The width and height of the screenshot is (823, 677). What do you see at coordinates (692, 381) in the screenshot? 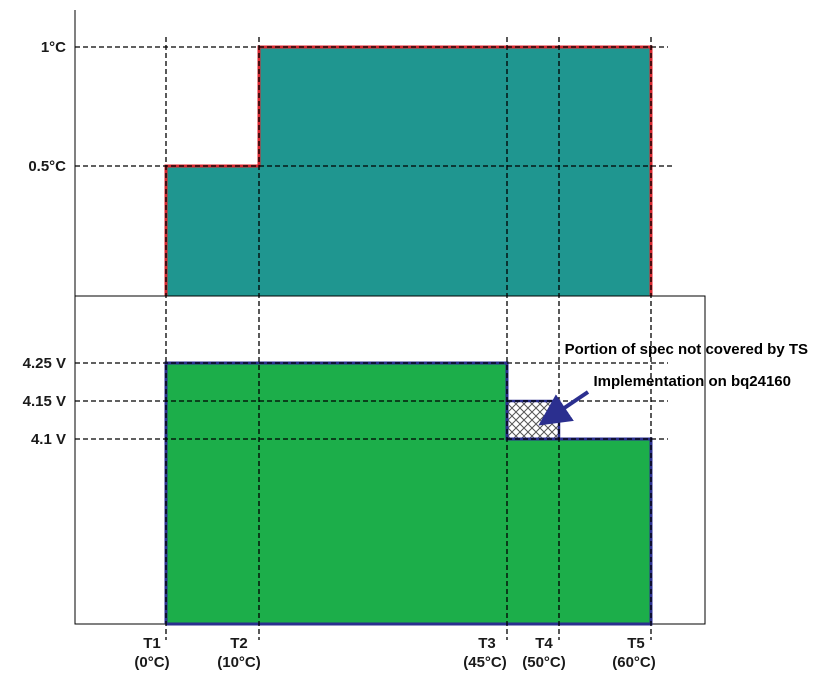
I see `annotation-line-2: Implementation on bq24160` at bounding box center [692, 381].